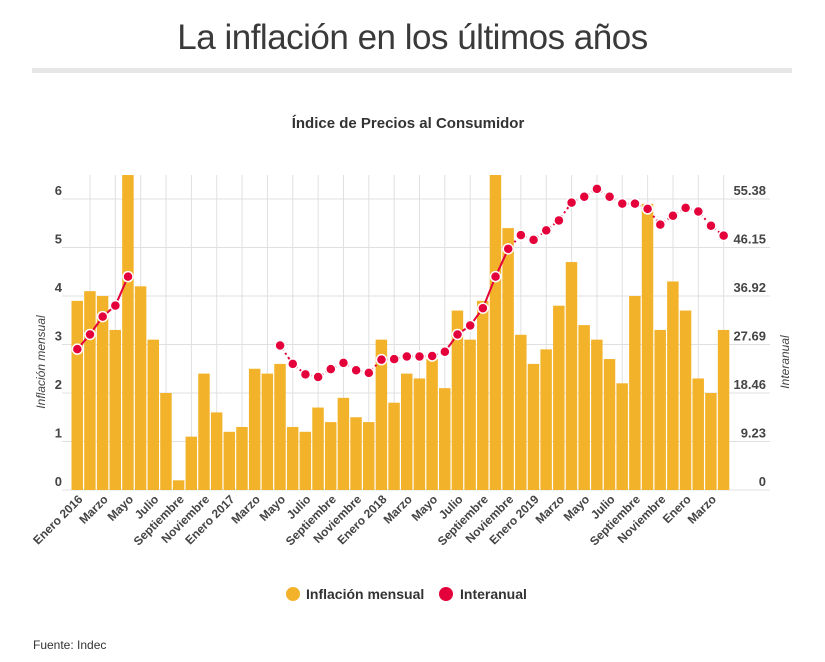 This screenshot has width=825, height=662. Describe the element at coordinates (58, 384) in the screenshot. I see `left-tick-label: 2` at that location.